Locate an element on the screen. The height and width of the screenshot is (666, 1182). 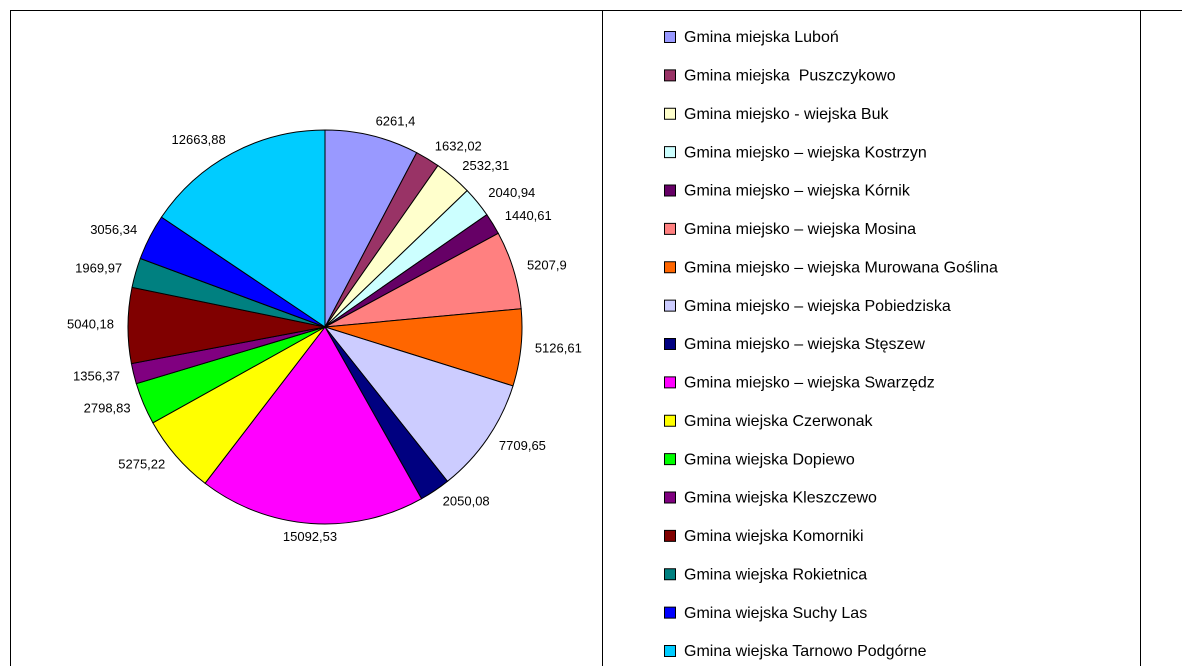
legend-label: Gmina miejsko – wiejska Swarzędz is located at coordinates (809, 383).